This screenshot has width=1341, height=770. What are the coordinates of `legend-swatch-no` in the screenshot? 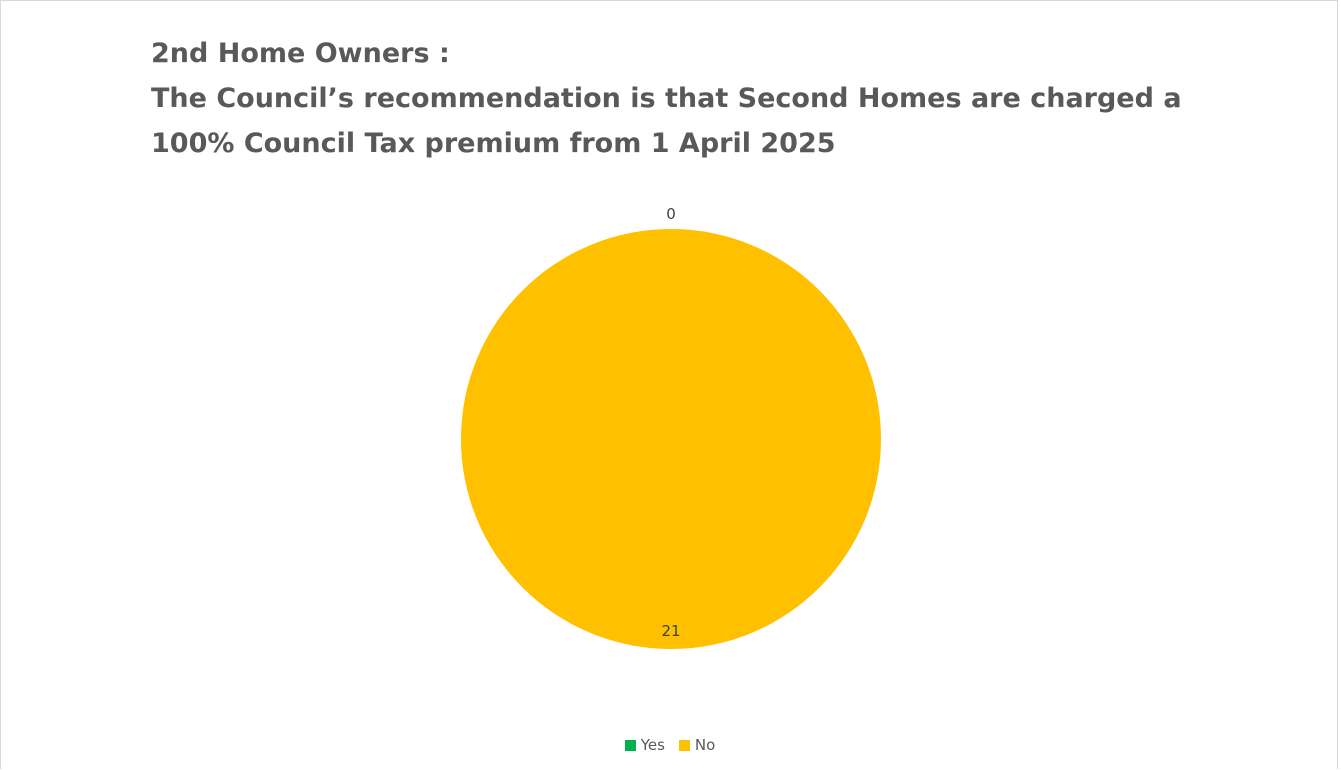 It's located at (684, 745).